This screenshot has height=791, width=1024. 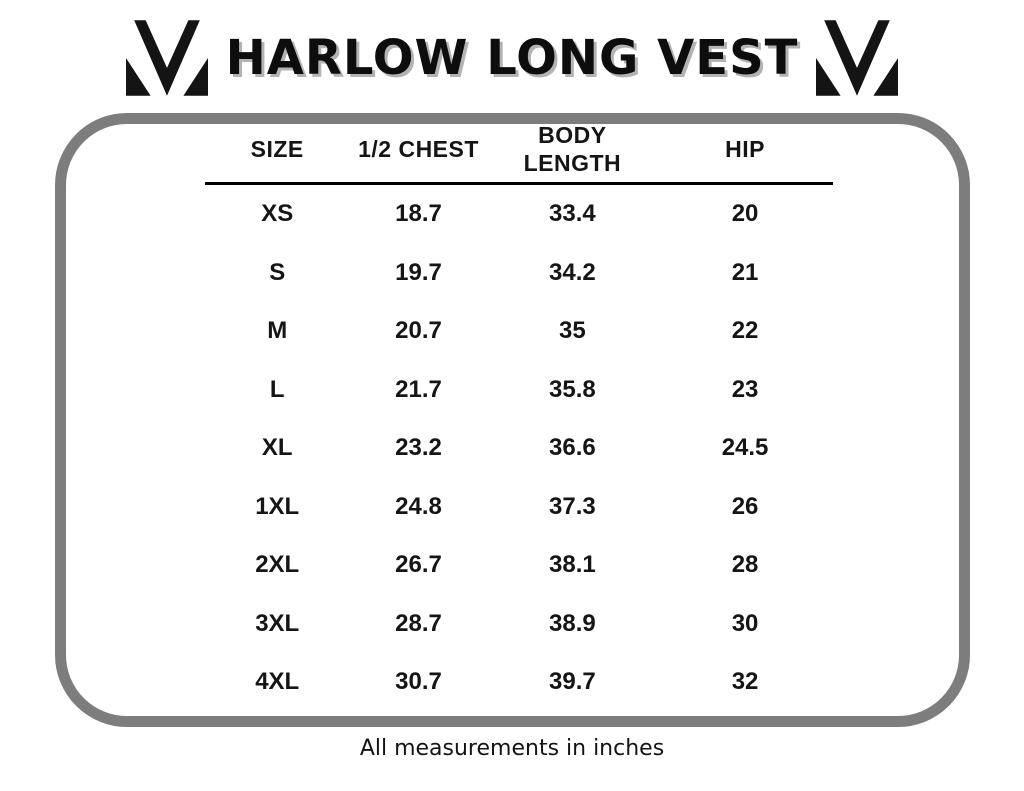 What do you see at coordinates (277, 272) in the screenshot?
I see `size-label: S` at bounding box center [277, 272].